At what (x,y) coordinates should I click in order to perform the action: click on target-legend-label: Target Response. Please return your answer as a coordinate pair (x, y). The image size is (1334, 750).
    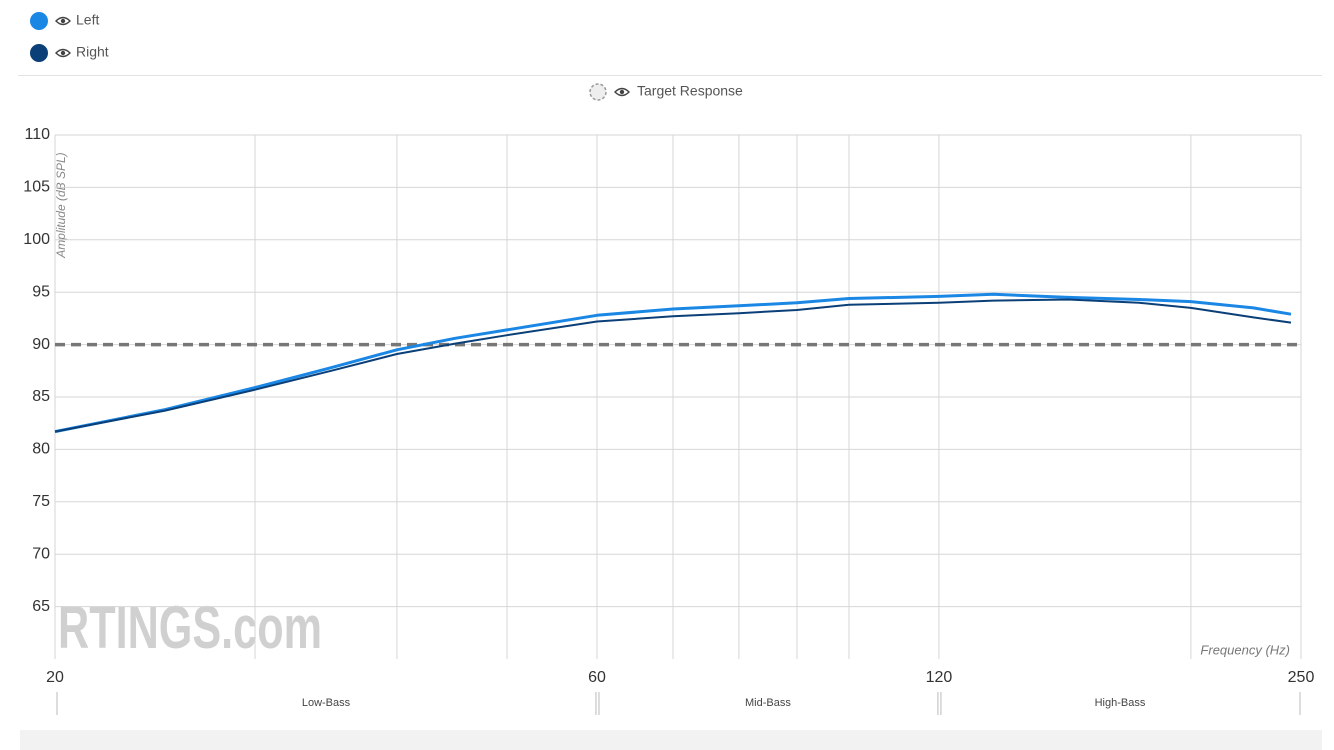
    Looking at the image, I should click on (690, 91).